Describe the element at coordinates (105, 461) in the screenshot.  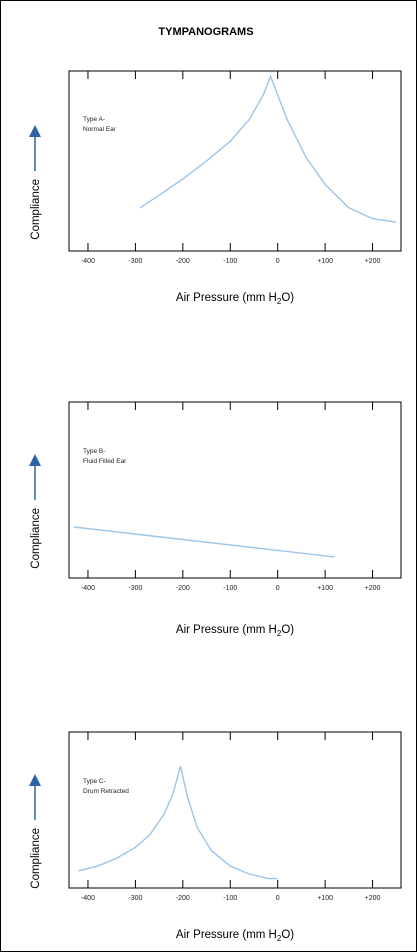
I see `curve-type-label: Fluid Filled Ear` at that location.